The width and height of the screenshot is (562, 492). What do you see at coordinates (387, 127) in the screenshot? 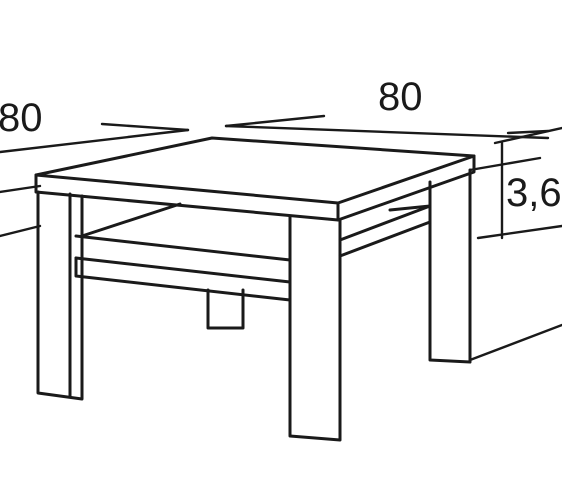
I see `width-dimension-lines` at bounding box center [387, 127].